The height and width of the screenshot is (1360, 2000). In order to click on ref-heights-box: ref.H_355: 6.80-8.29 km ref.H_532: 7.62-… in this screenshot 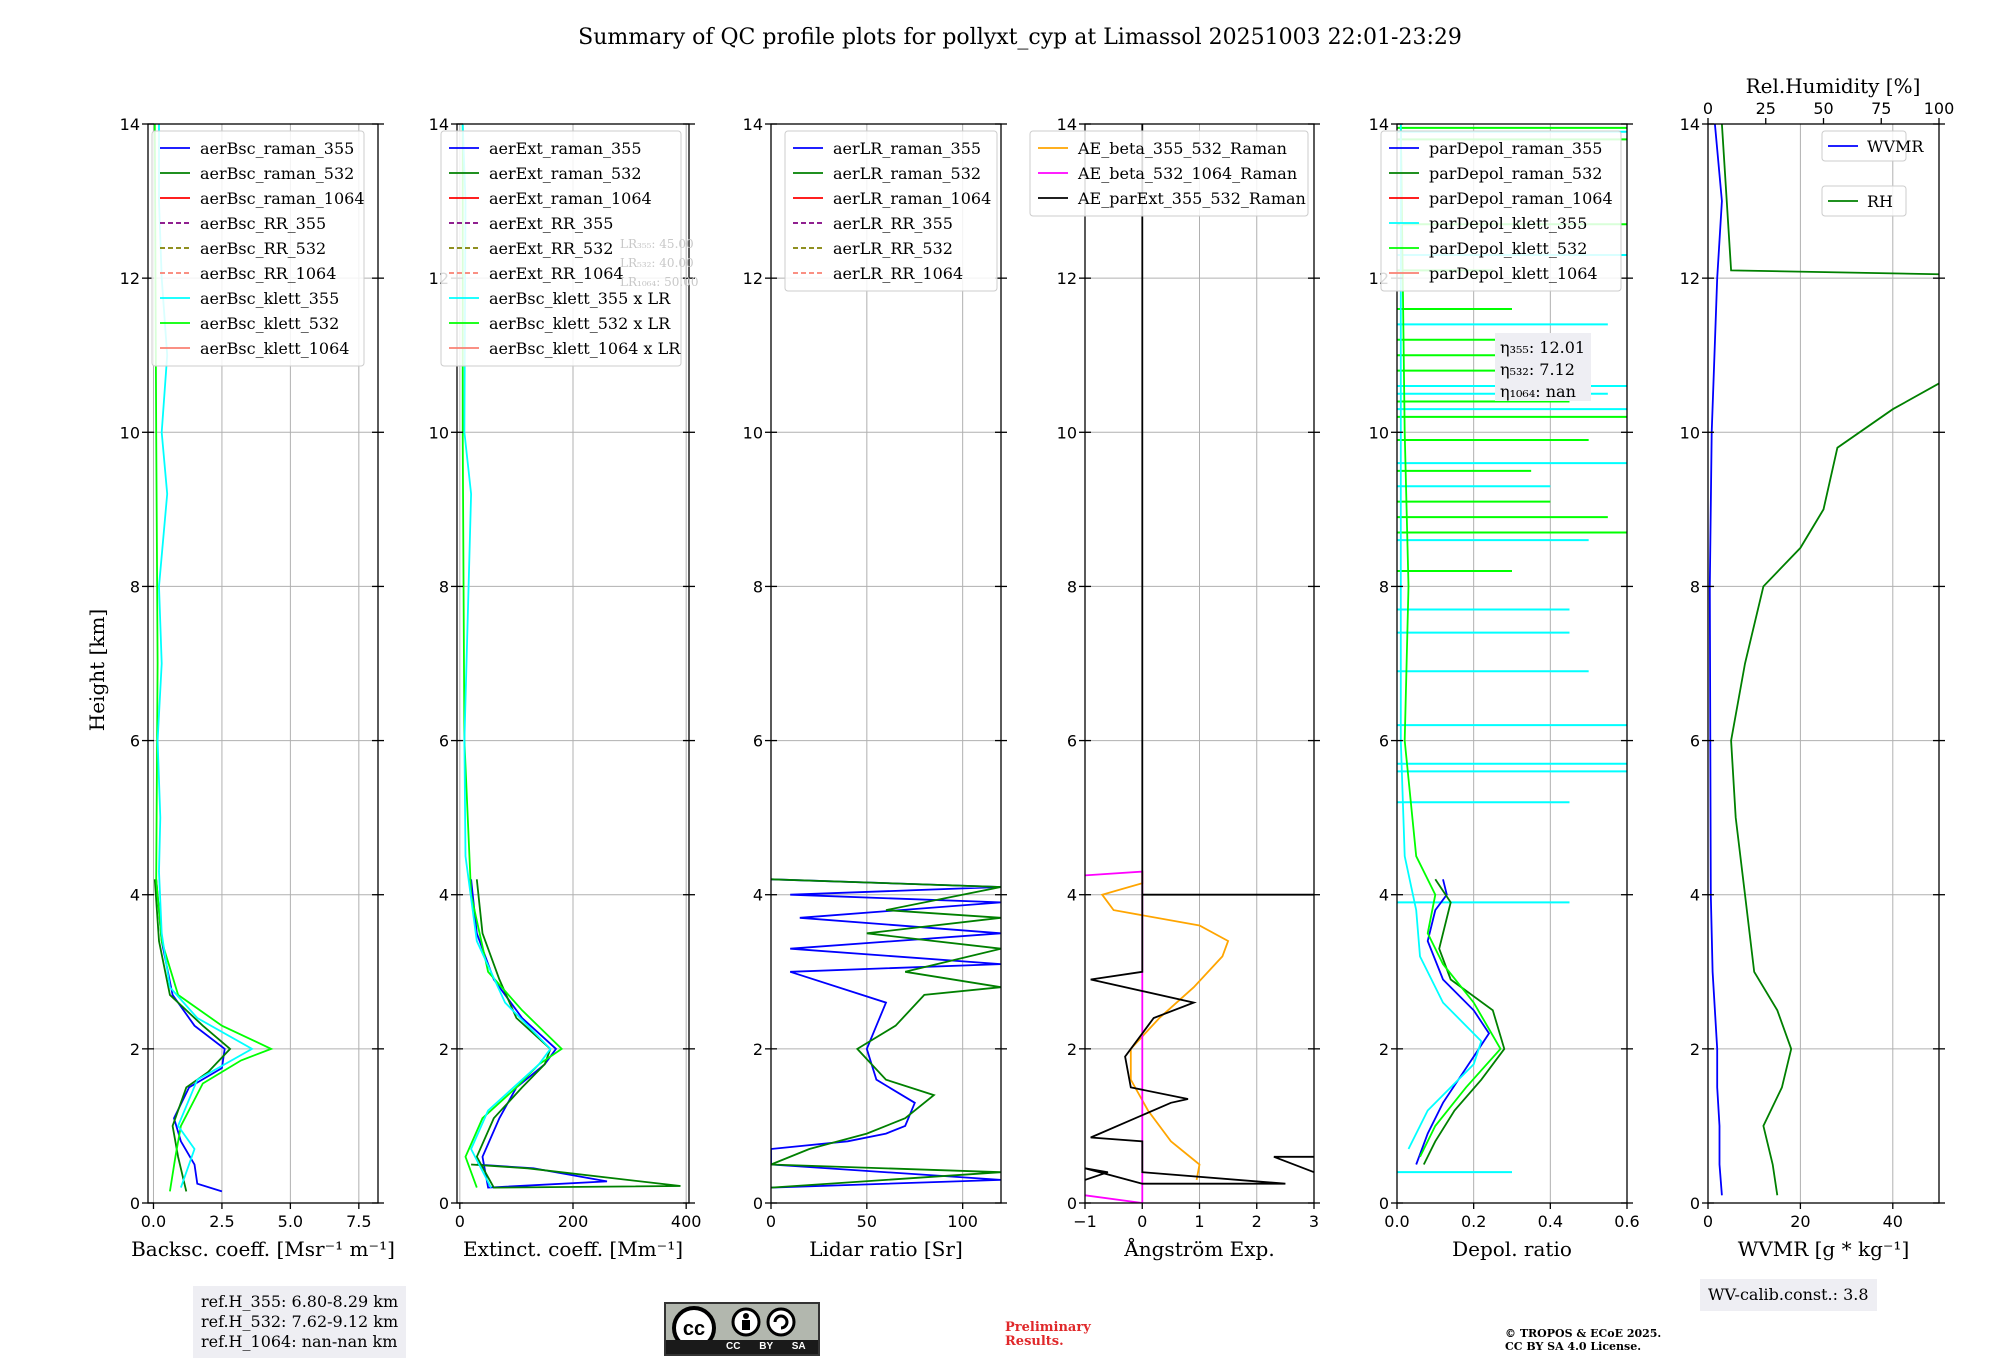, I will do `click(300, 1322)`.